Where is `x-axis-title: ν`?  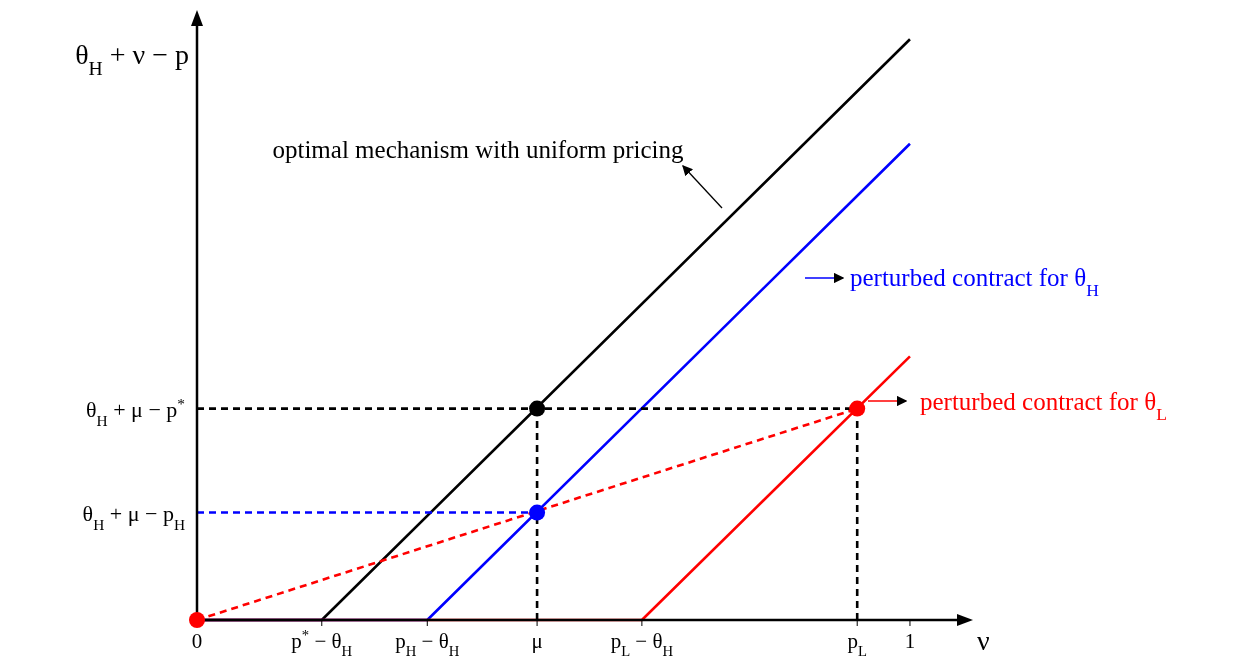 x-axis-title: ν is located at coordinates (983, 640).